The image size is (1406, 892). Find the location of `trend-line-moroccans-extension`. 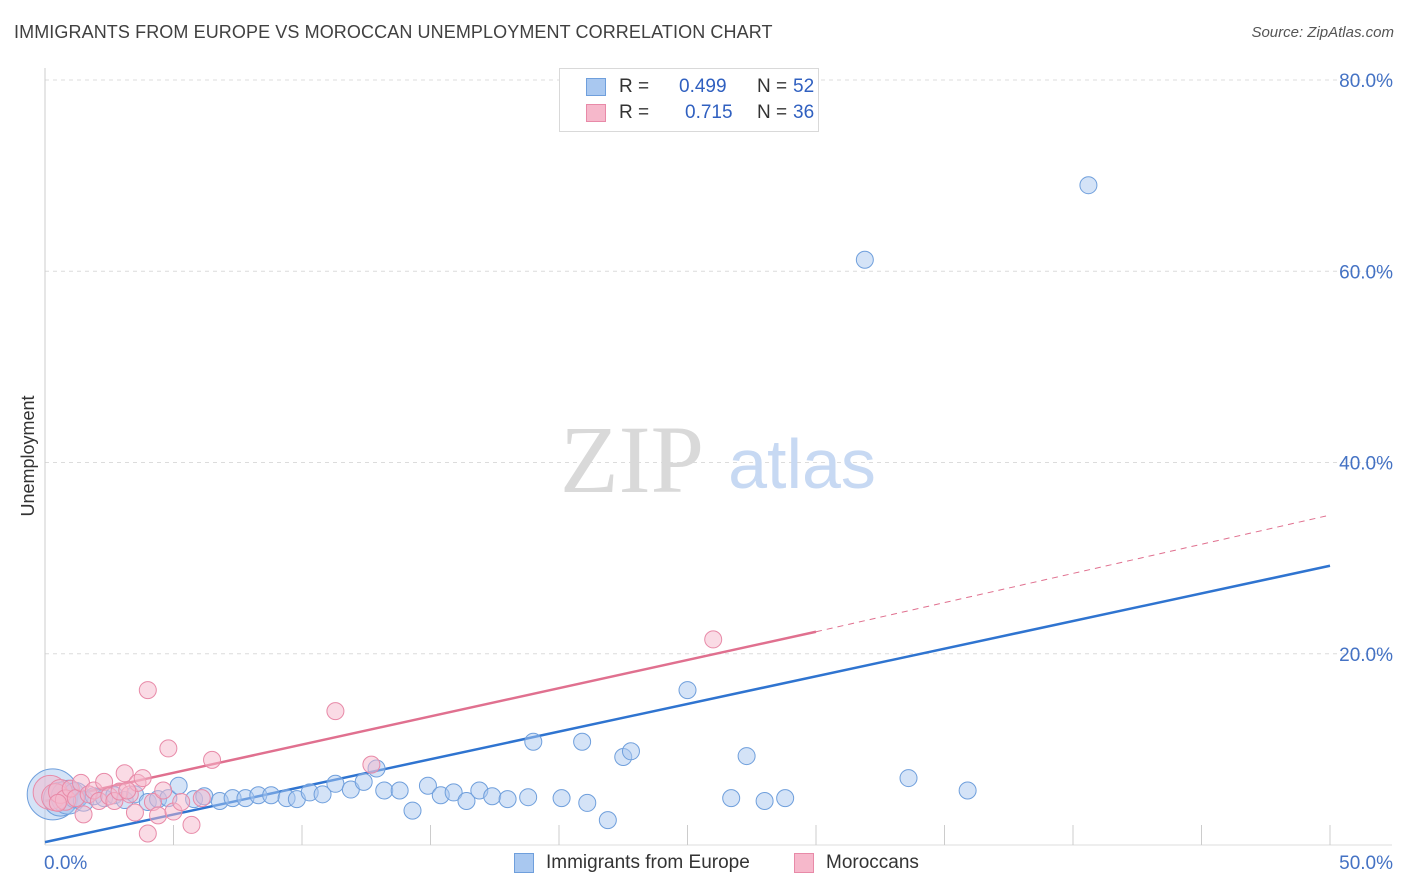

trend-line-moroccans-extension is located at coordinates (1073, 573).